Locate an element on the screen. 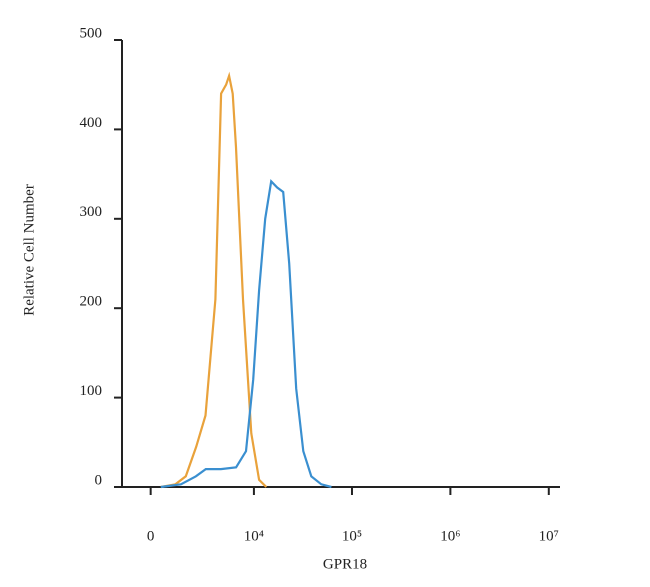 The height and width of the screenshot is (587, 650). y-tick-label: 500 is located at coordinates (91, 33).